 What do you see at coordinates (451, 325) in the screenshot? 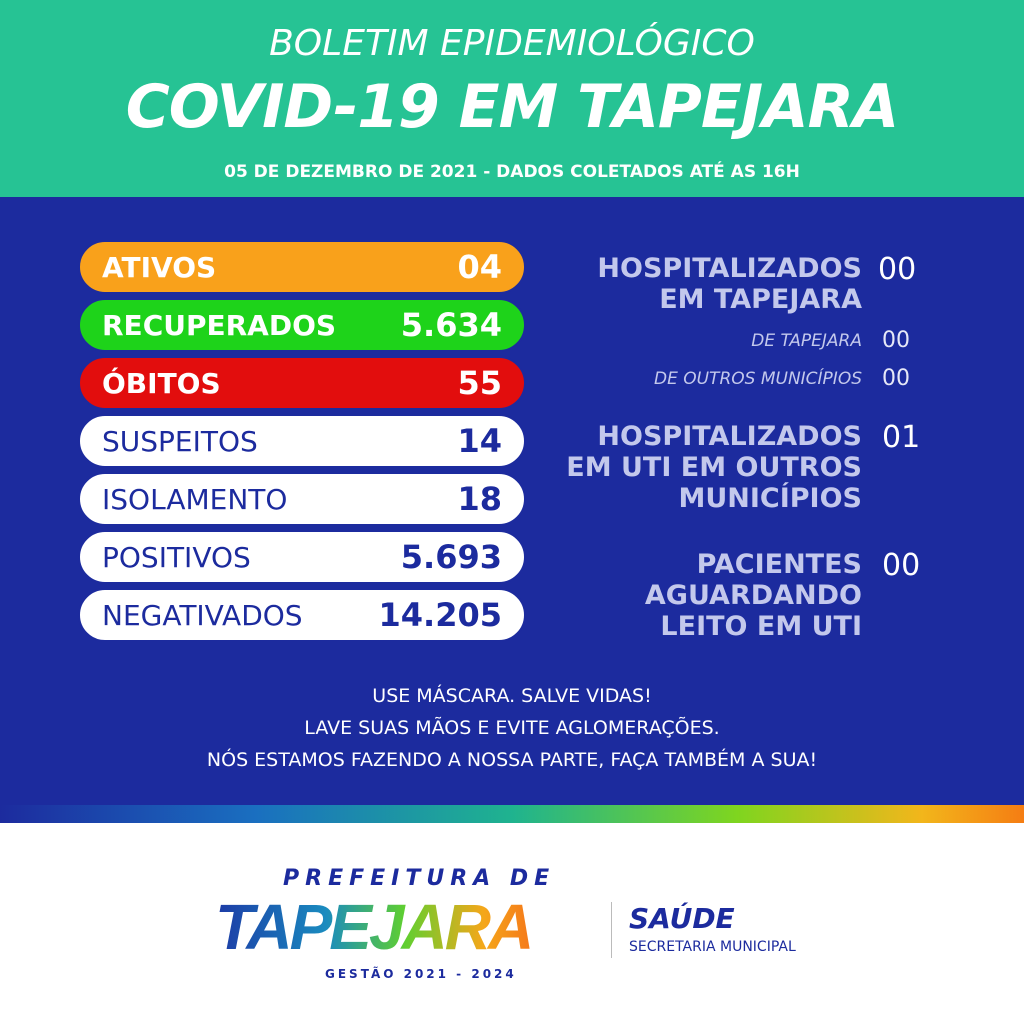
I see `stat-value: 5.634` at bounding box center [451, 325].